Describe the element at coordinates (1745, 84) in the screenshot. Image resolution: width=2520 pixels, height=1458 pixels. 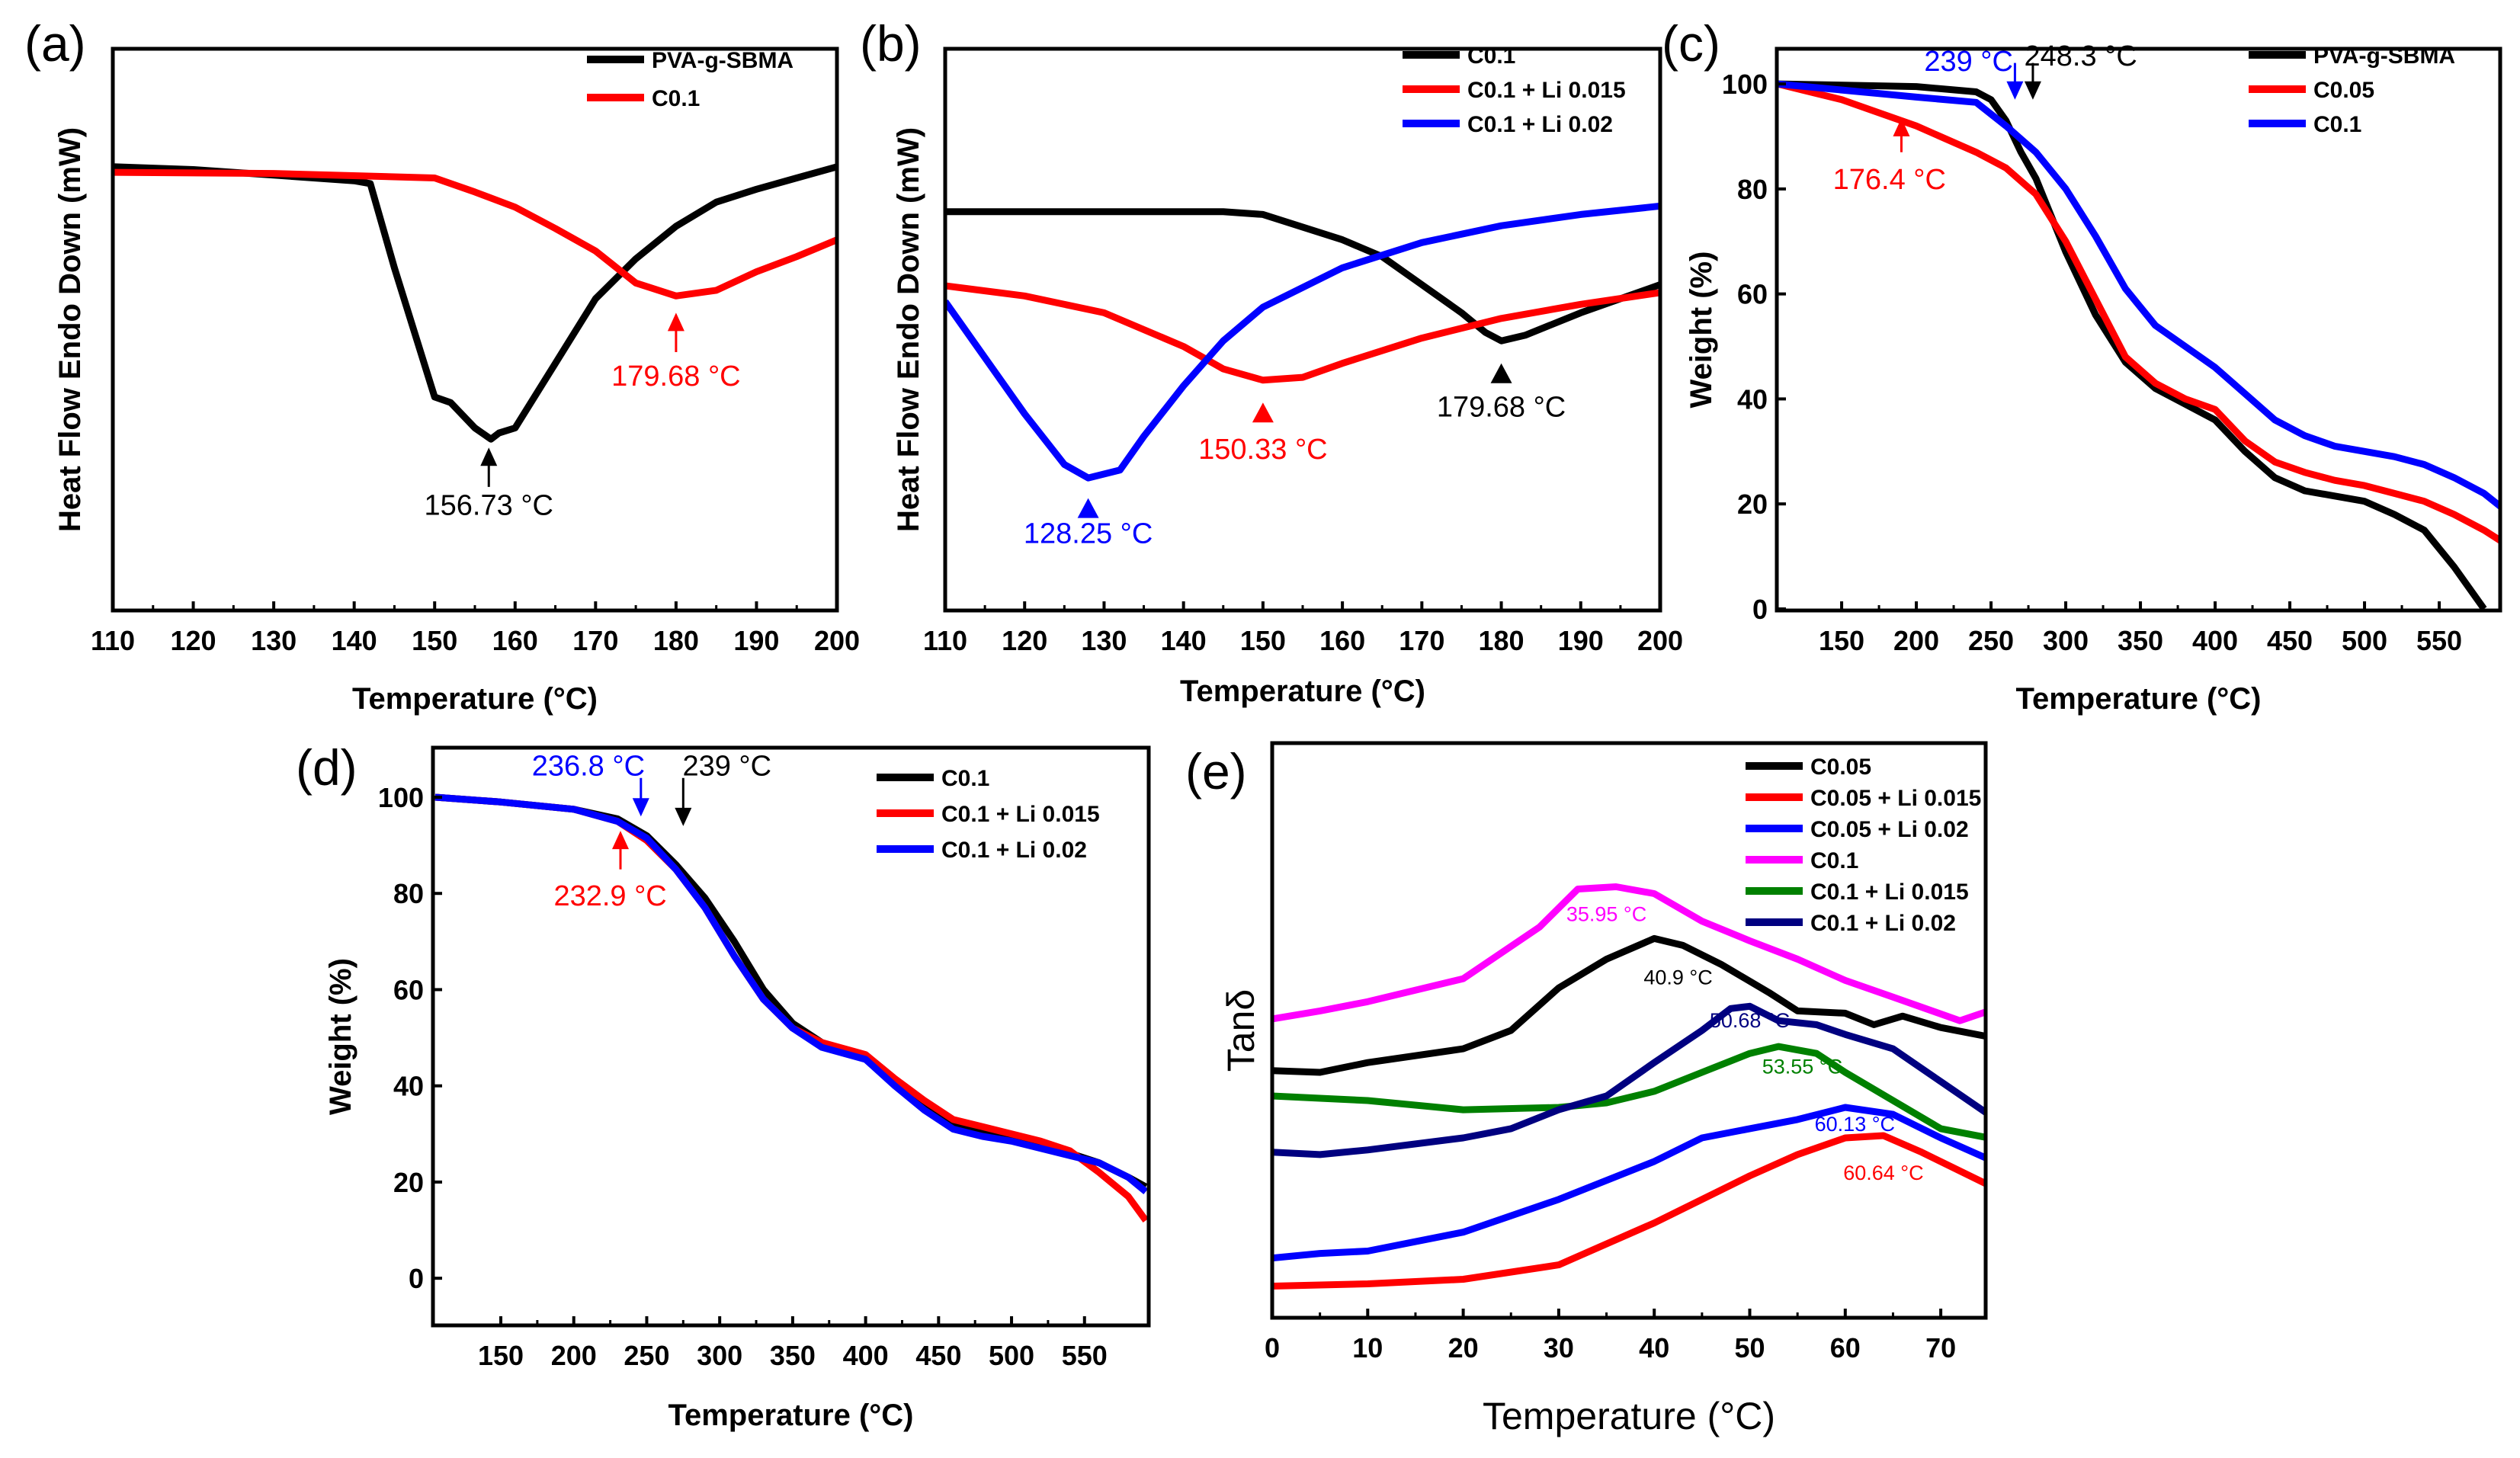
I see `y-tick-label: 100` at that location.